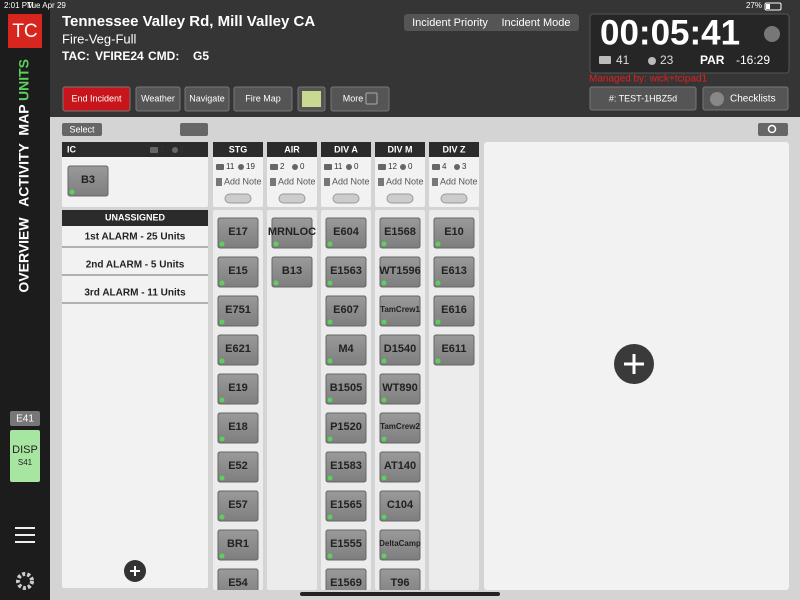 Image resolution: width=800 pixels, height=600 pixels. I want to click on alarm-group: 3rd ALARM - 11 Units, so click(135, 293).